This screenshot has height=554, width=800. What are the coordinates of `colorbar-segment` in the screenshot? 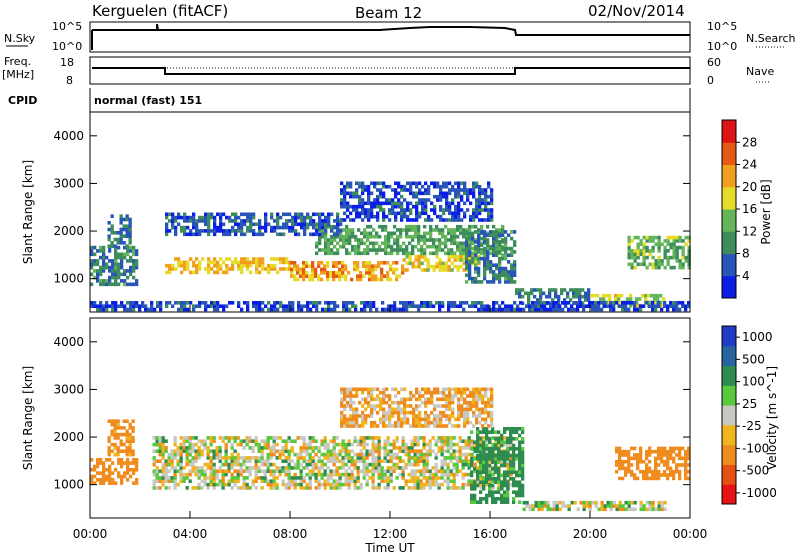 It's located at (729, 153).